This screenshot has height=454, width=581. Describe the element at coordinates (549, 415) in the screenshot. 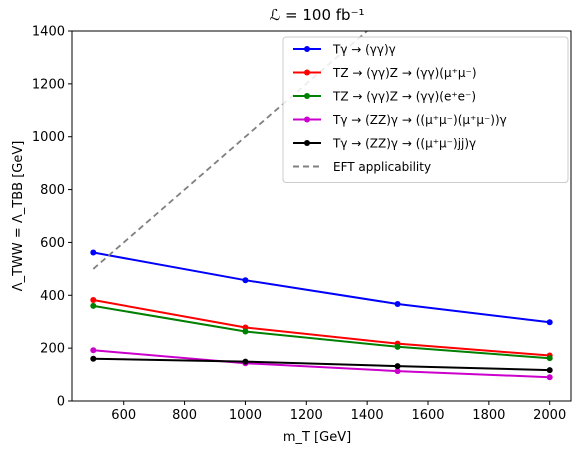

I see `x-tick-label: 2000` at that location.